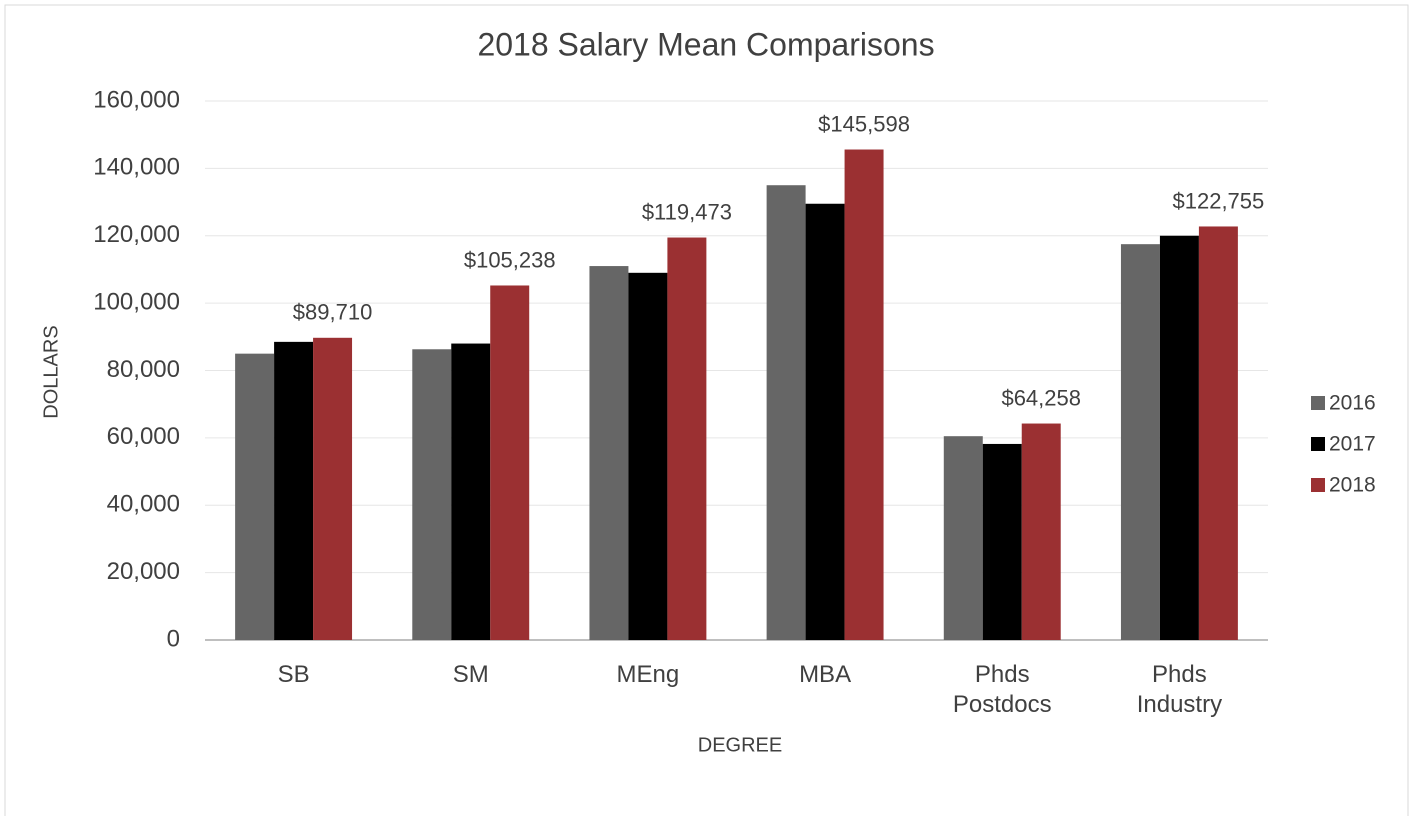 The height and width of the screenshot is (816, 1413). What do you see at coordinates (143, 369) in the screenshot?
I see `y-tick-label: 80,000` at bounding box center [143, 369].